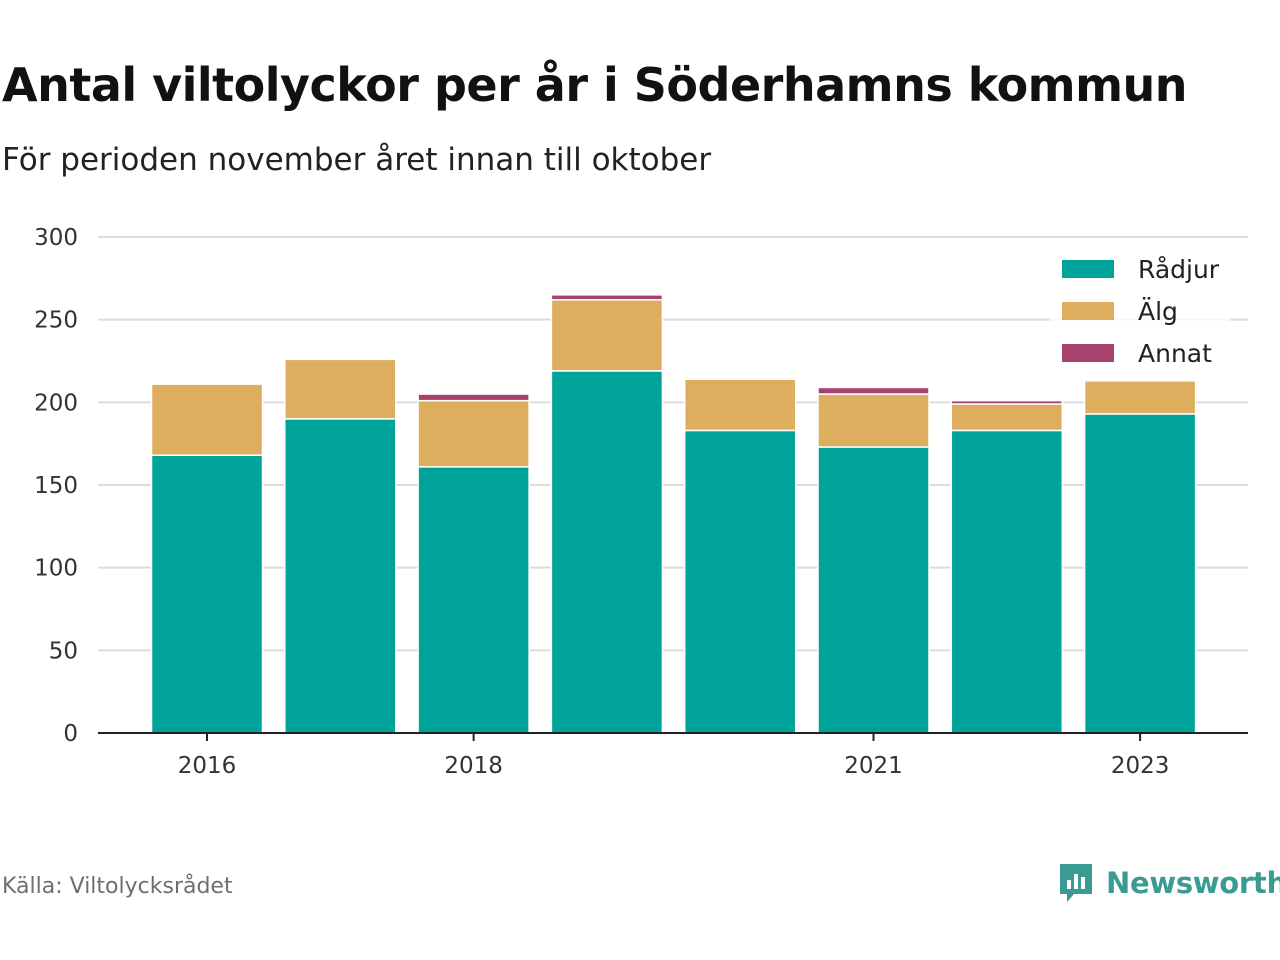  Describe the element at coordinates (1088, 311) in the screenshot. I see `legend-swatch-älg` at that location.